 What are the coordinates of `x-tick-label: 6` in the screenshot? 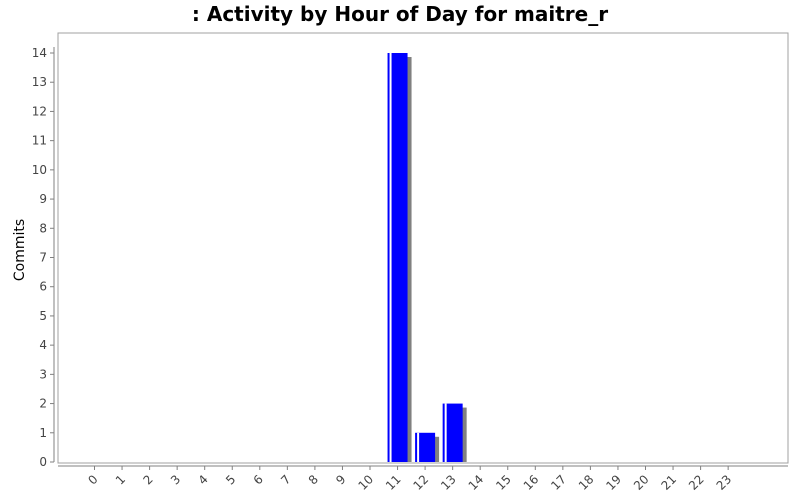 It's located at (258, 479).